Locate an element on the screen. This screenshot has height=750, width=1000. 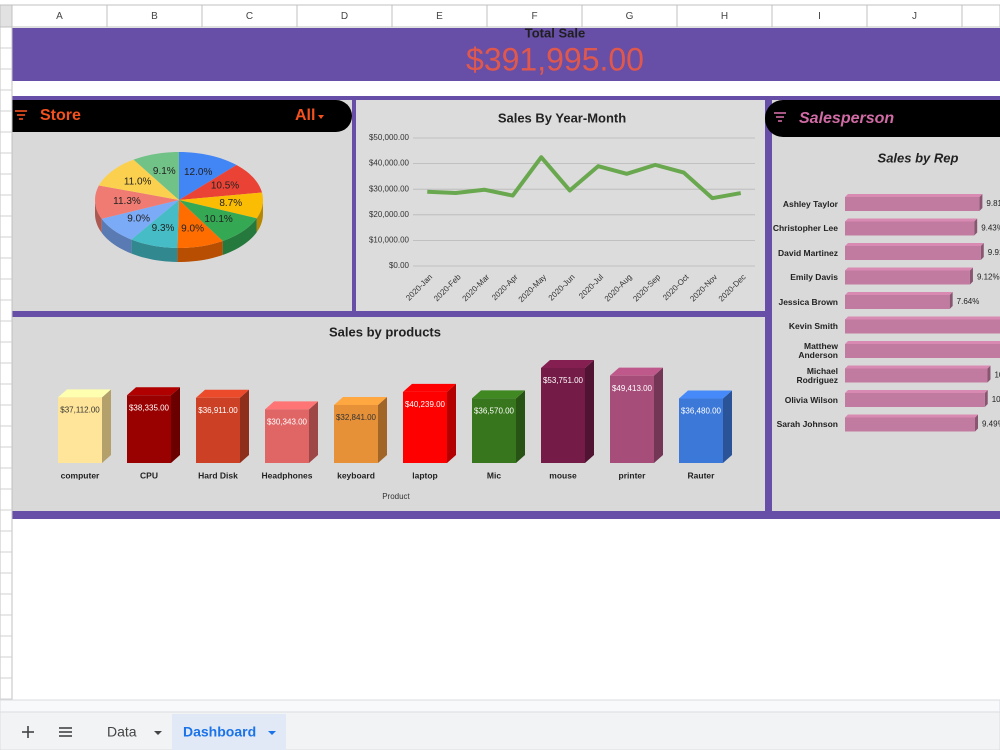
column-letter: D is located at coordinates (344, 16).